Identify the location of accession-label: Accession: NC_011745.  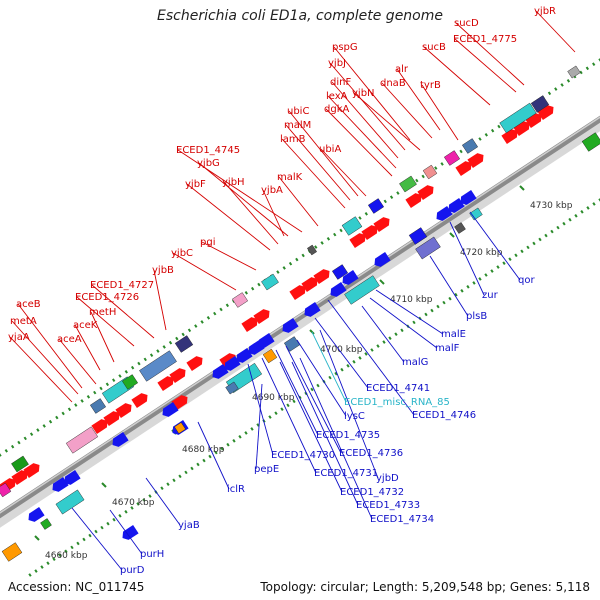
(76, 587).